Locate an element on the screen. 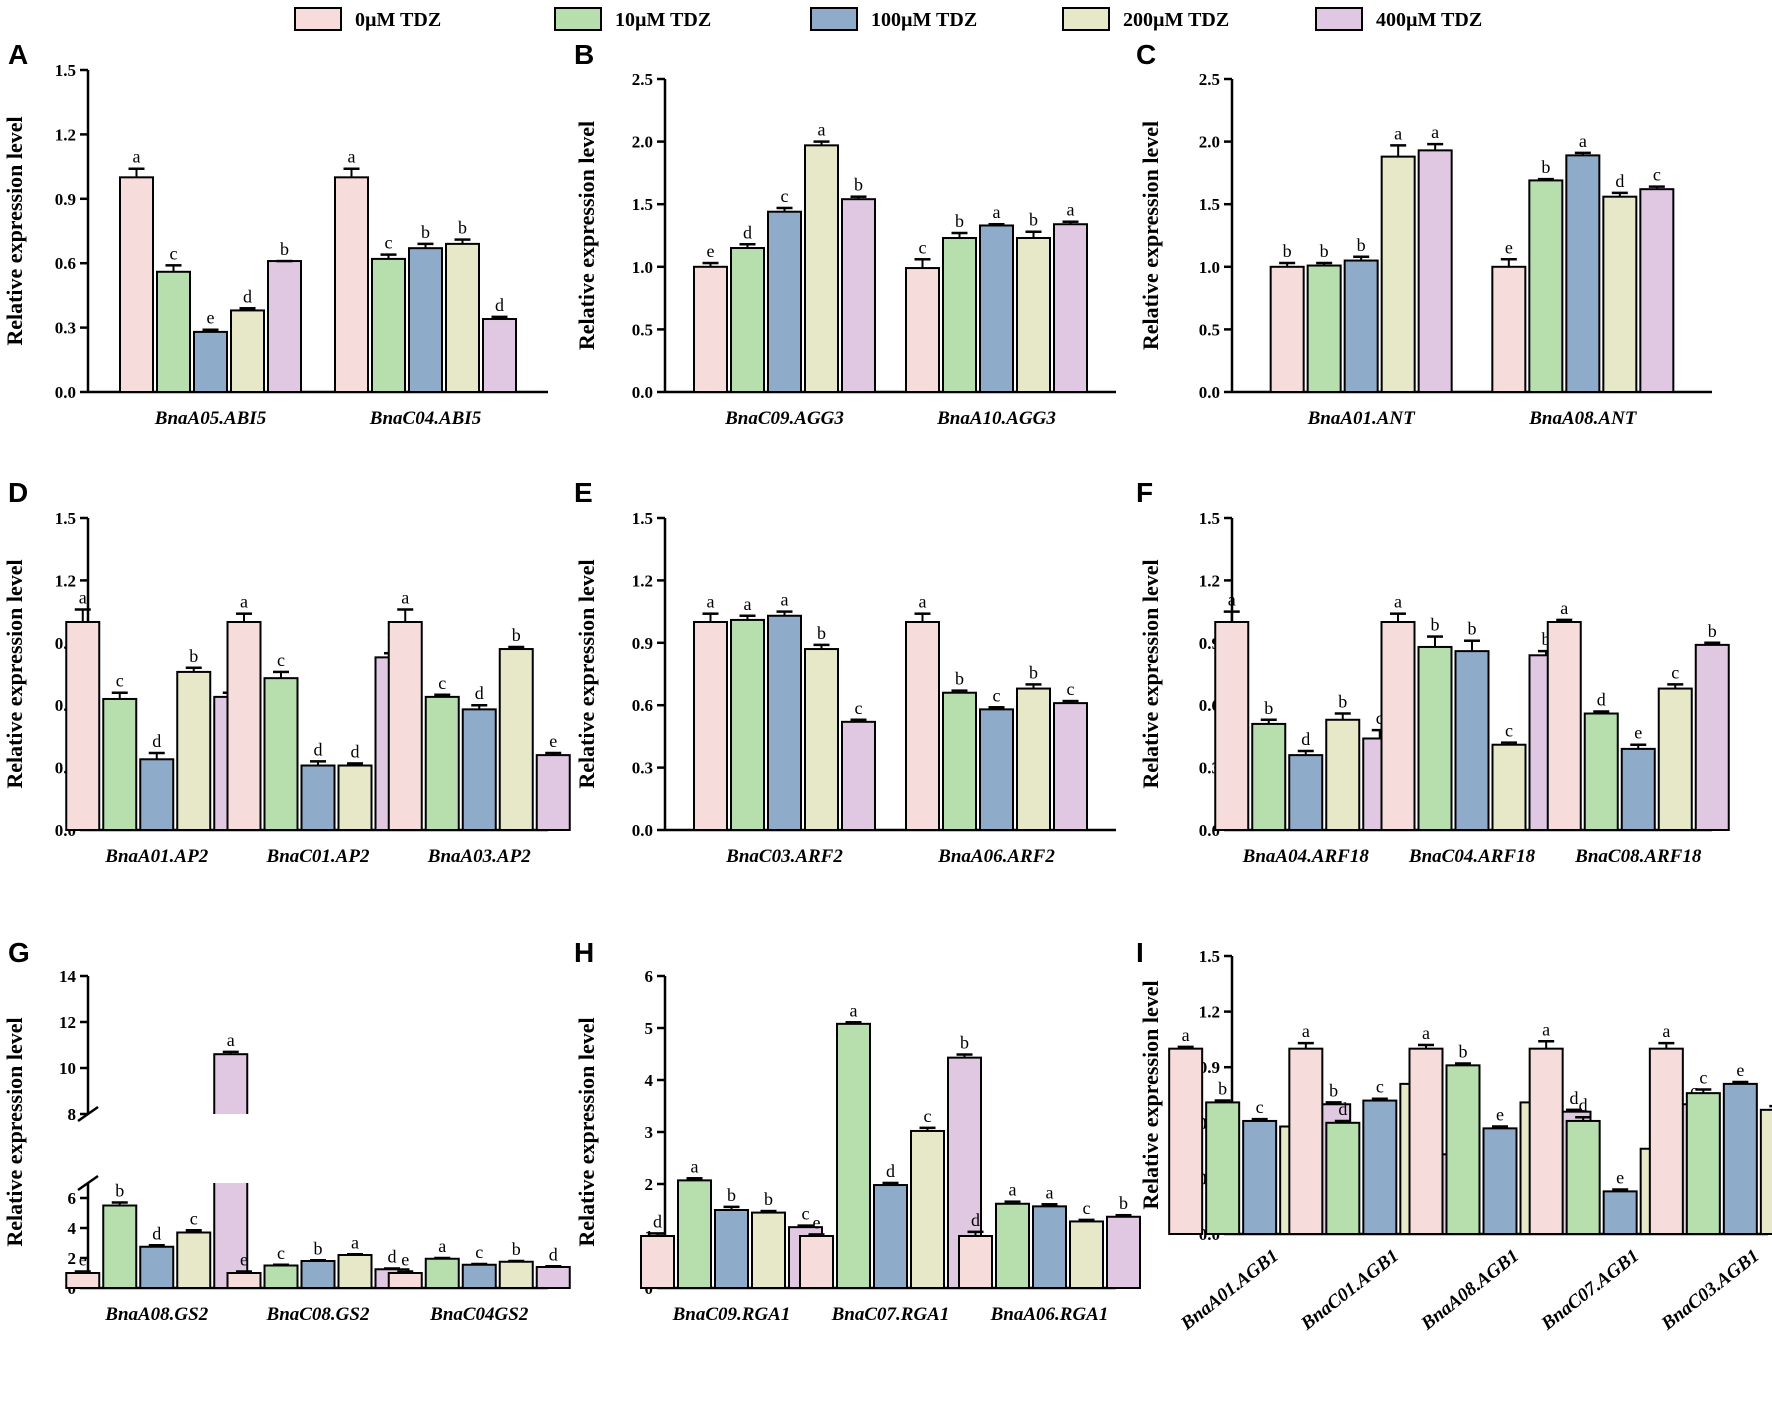  x-category-label: BnaA01.ANT is located at coordinates (1362, 418).